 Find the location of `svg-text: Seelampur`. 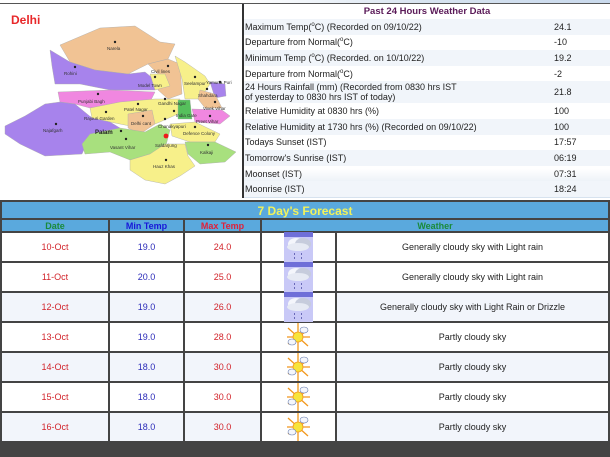

svg-text: Seelampur is located at coordinates (195, 83).